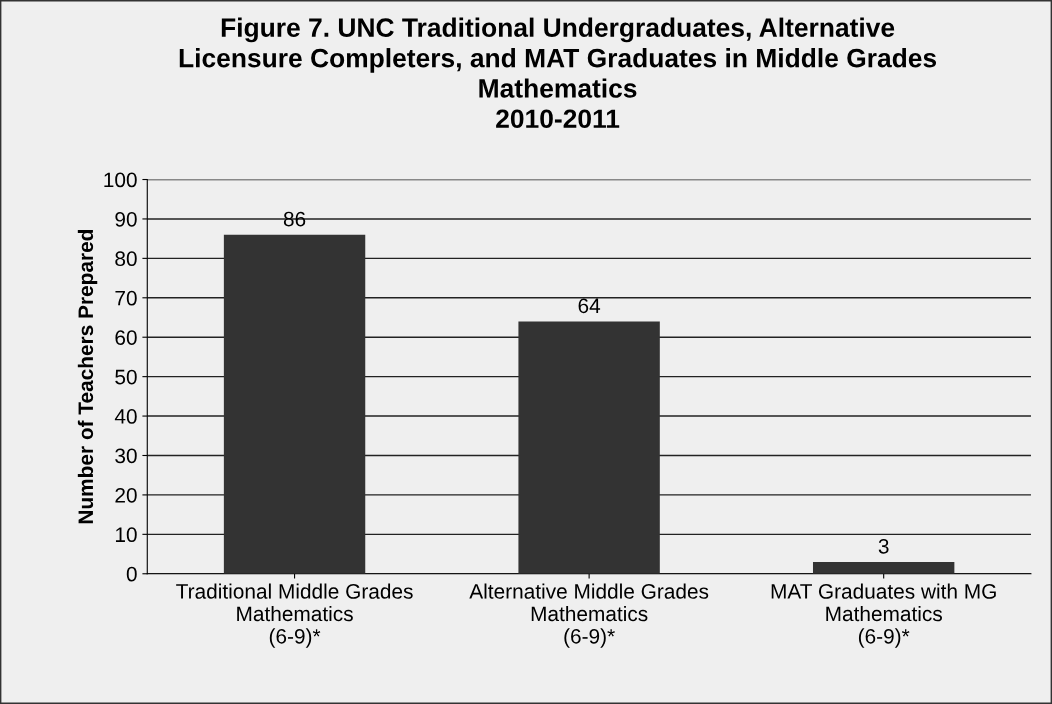  Describe the element at coordinates (126, 337) in the screenshot. I see `y-tick-label: 60` at that location.